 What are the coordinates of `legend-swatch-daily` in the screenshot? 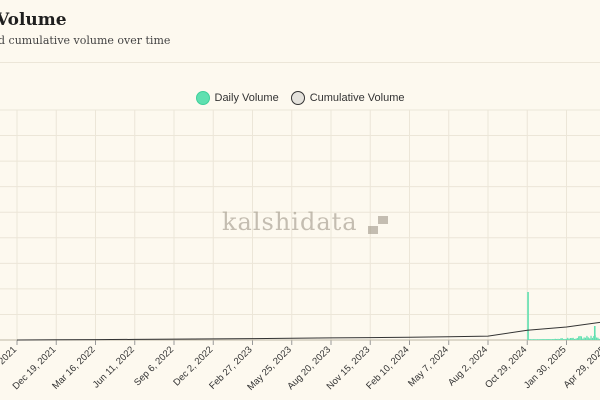 It's located at (202, 98).